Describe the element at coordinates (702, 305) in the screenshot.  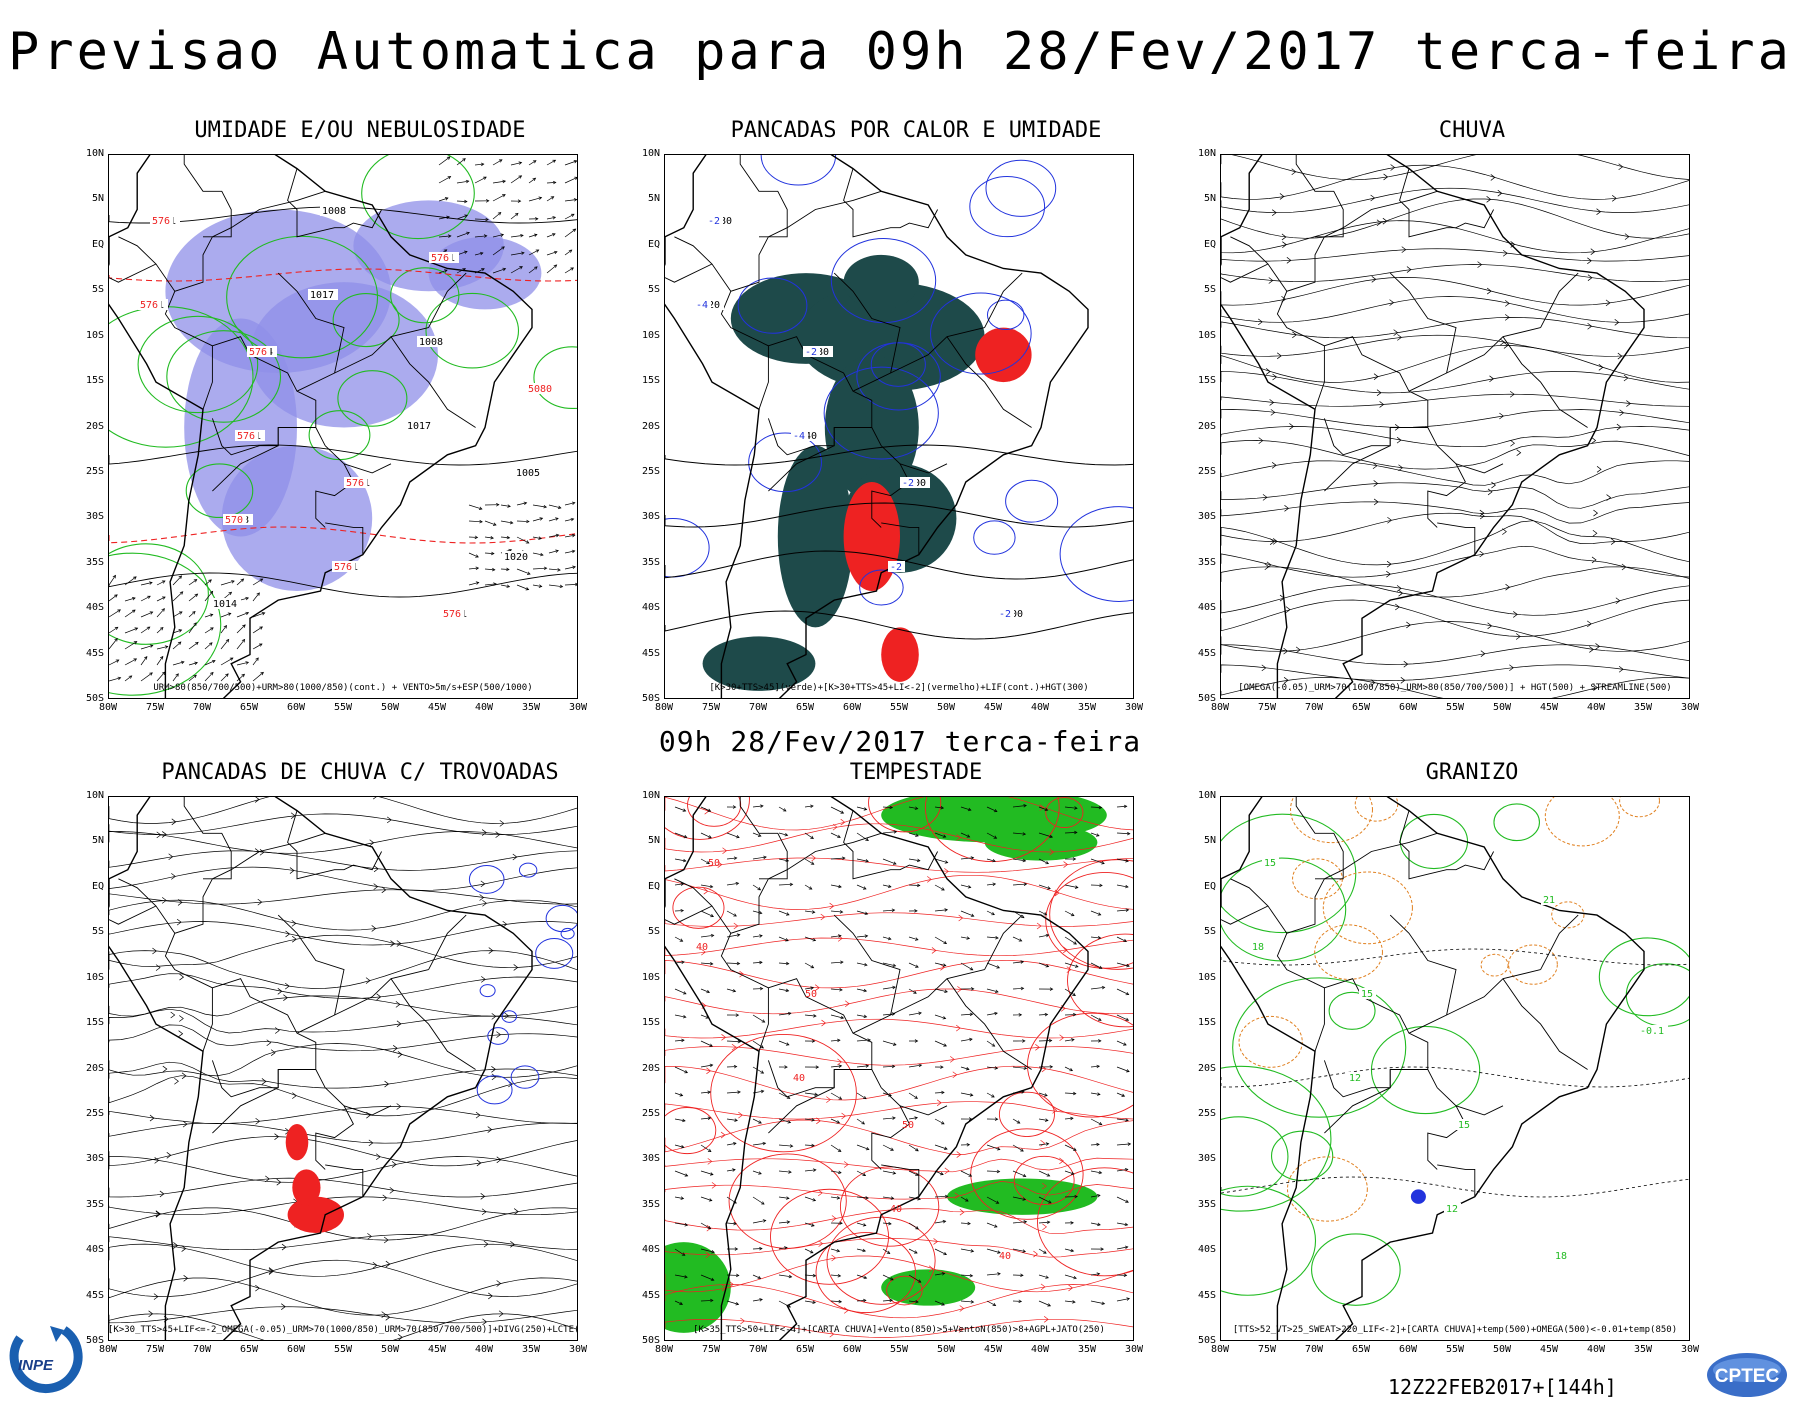
I see `contour-label: -4` at that location.